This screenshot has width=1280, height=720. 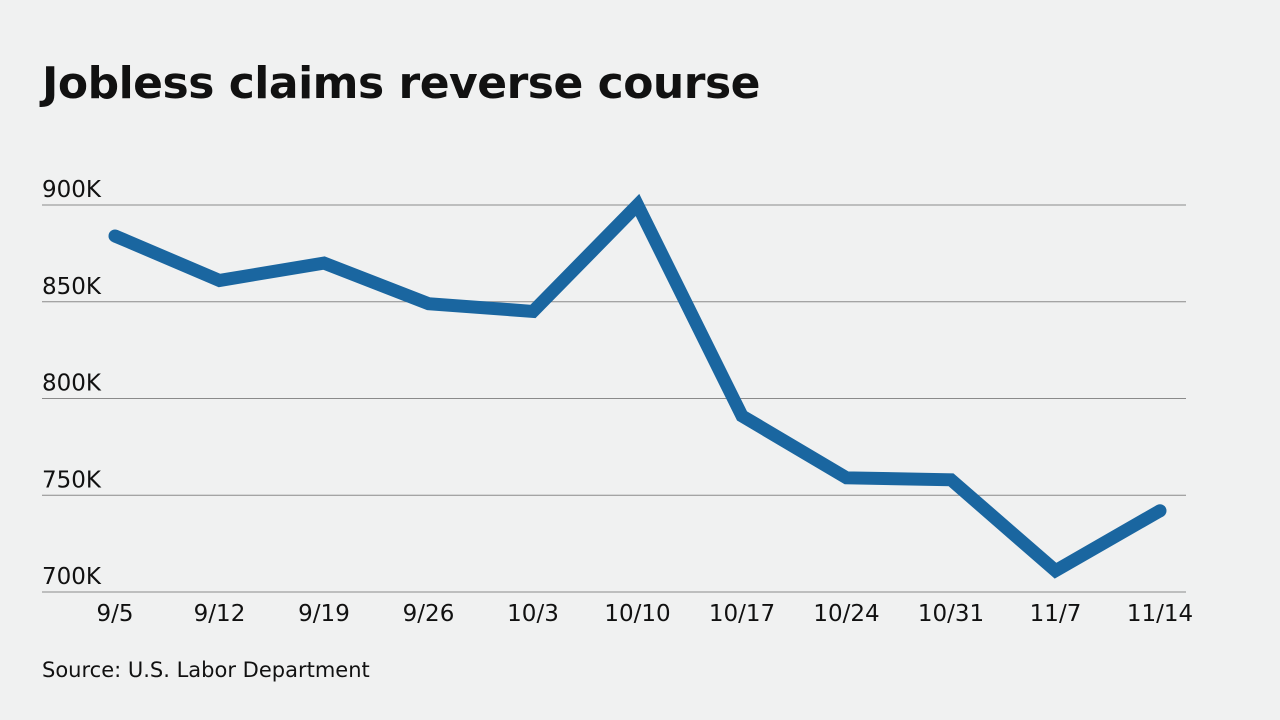 I want to click on x-tick-label: 11/7, so click(x=1056, y=614).